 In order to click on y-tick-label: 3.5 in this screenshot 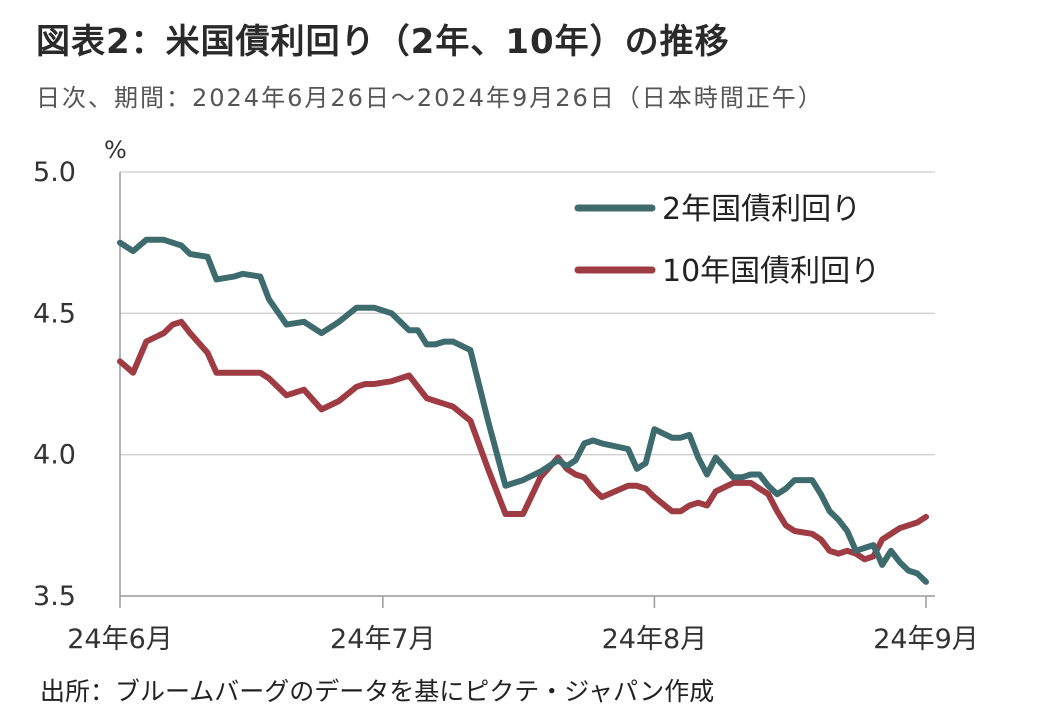, I will do `click(54, 596)`.